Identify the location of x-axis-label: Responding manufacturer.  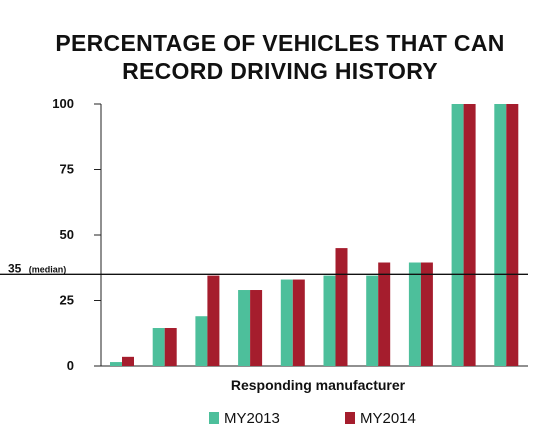
(318, 385).